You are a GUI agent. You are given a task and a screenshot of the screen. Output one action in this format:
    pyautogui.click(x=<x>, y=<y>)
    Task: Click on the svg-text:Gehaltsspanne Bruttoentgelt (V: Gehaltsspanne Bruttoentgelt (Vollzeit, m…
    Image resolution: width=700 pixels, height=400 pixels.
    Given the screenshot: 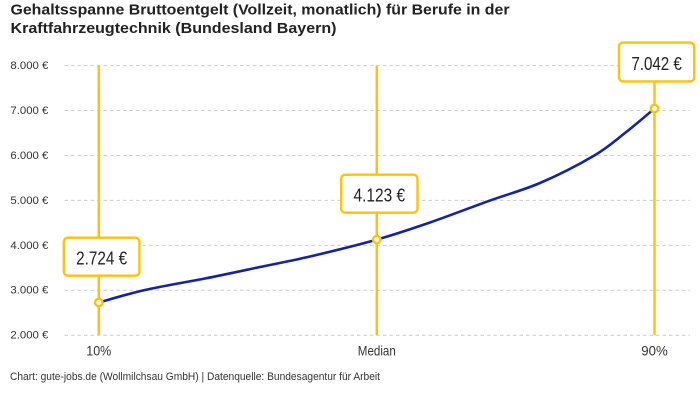 What is the action you would take?
    pyautogui.click(x=260, y=10)
    